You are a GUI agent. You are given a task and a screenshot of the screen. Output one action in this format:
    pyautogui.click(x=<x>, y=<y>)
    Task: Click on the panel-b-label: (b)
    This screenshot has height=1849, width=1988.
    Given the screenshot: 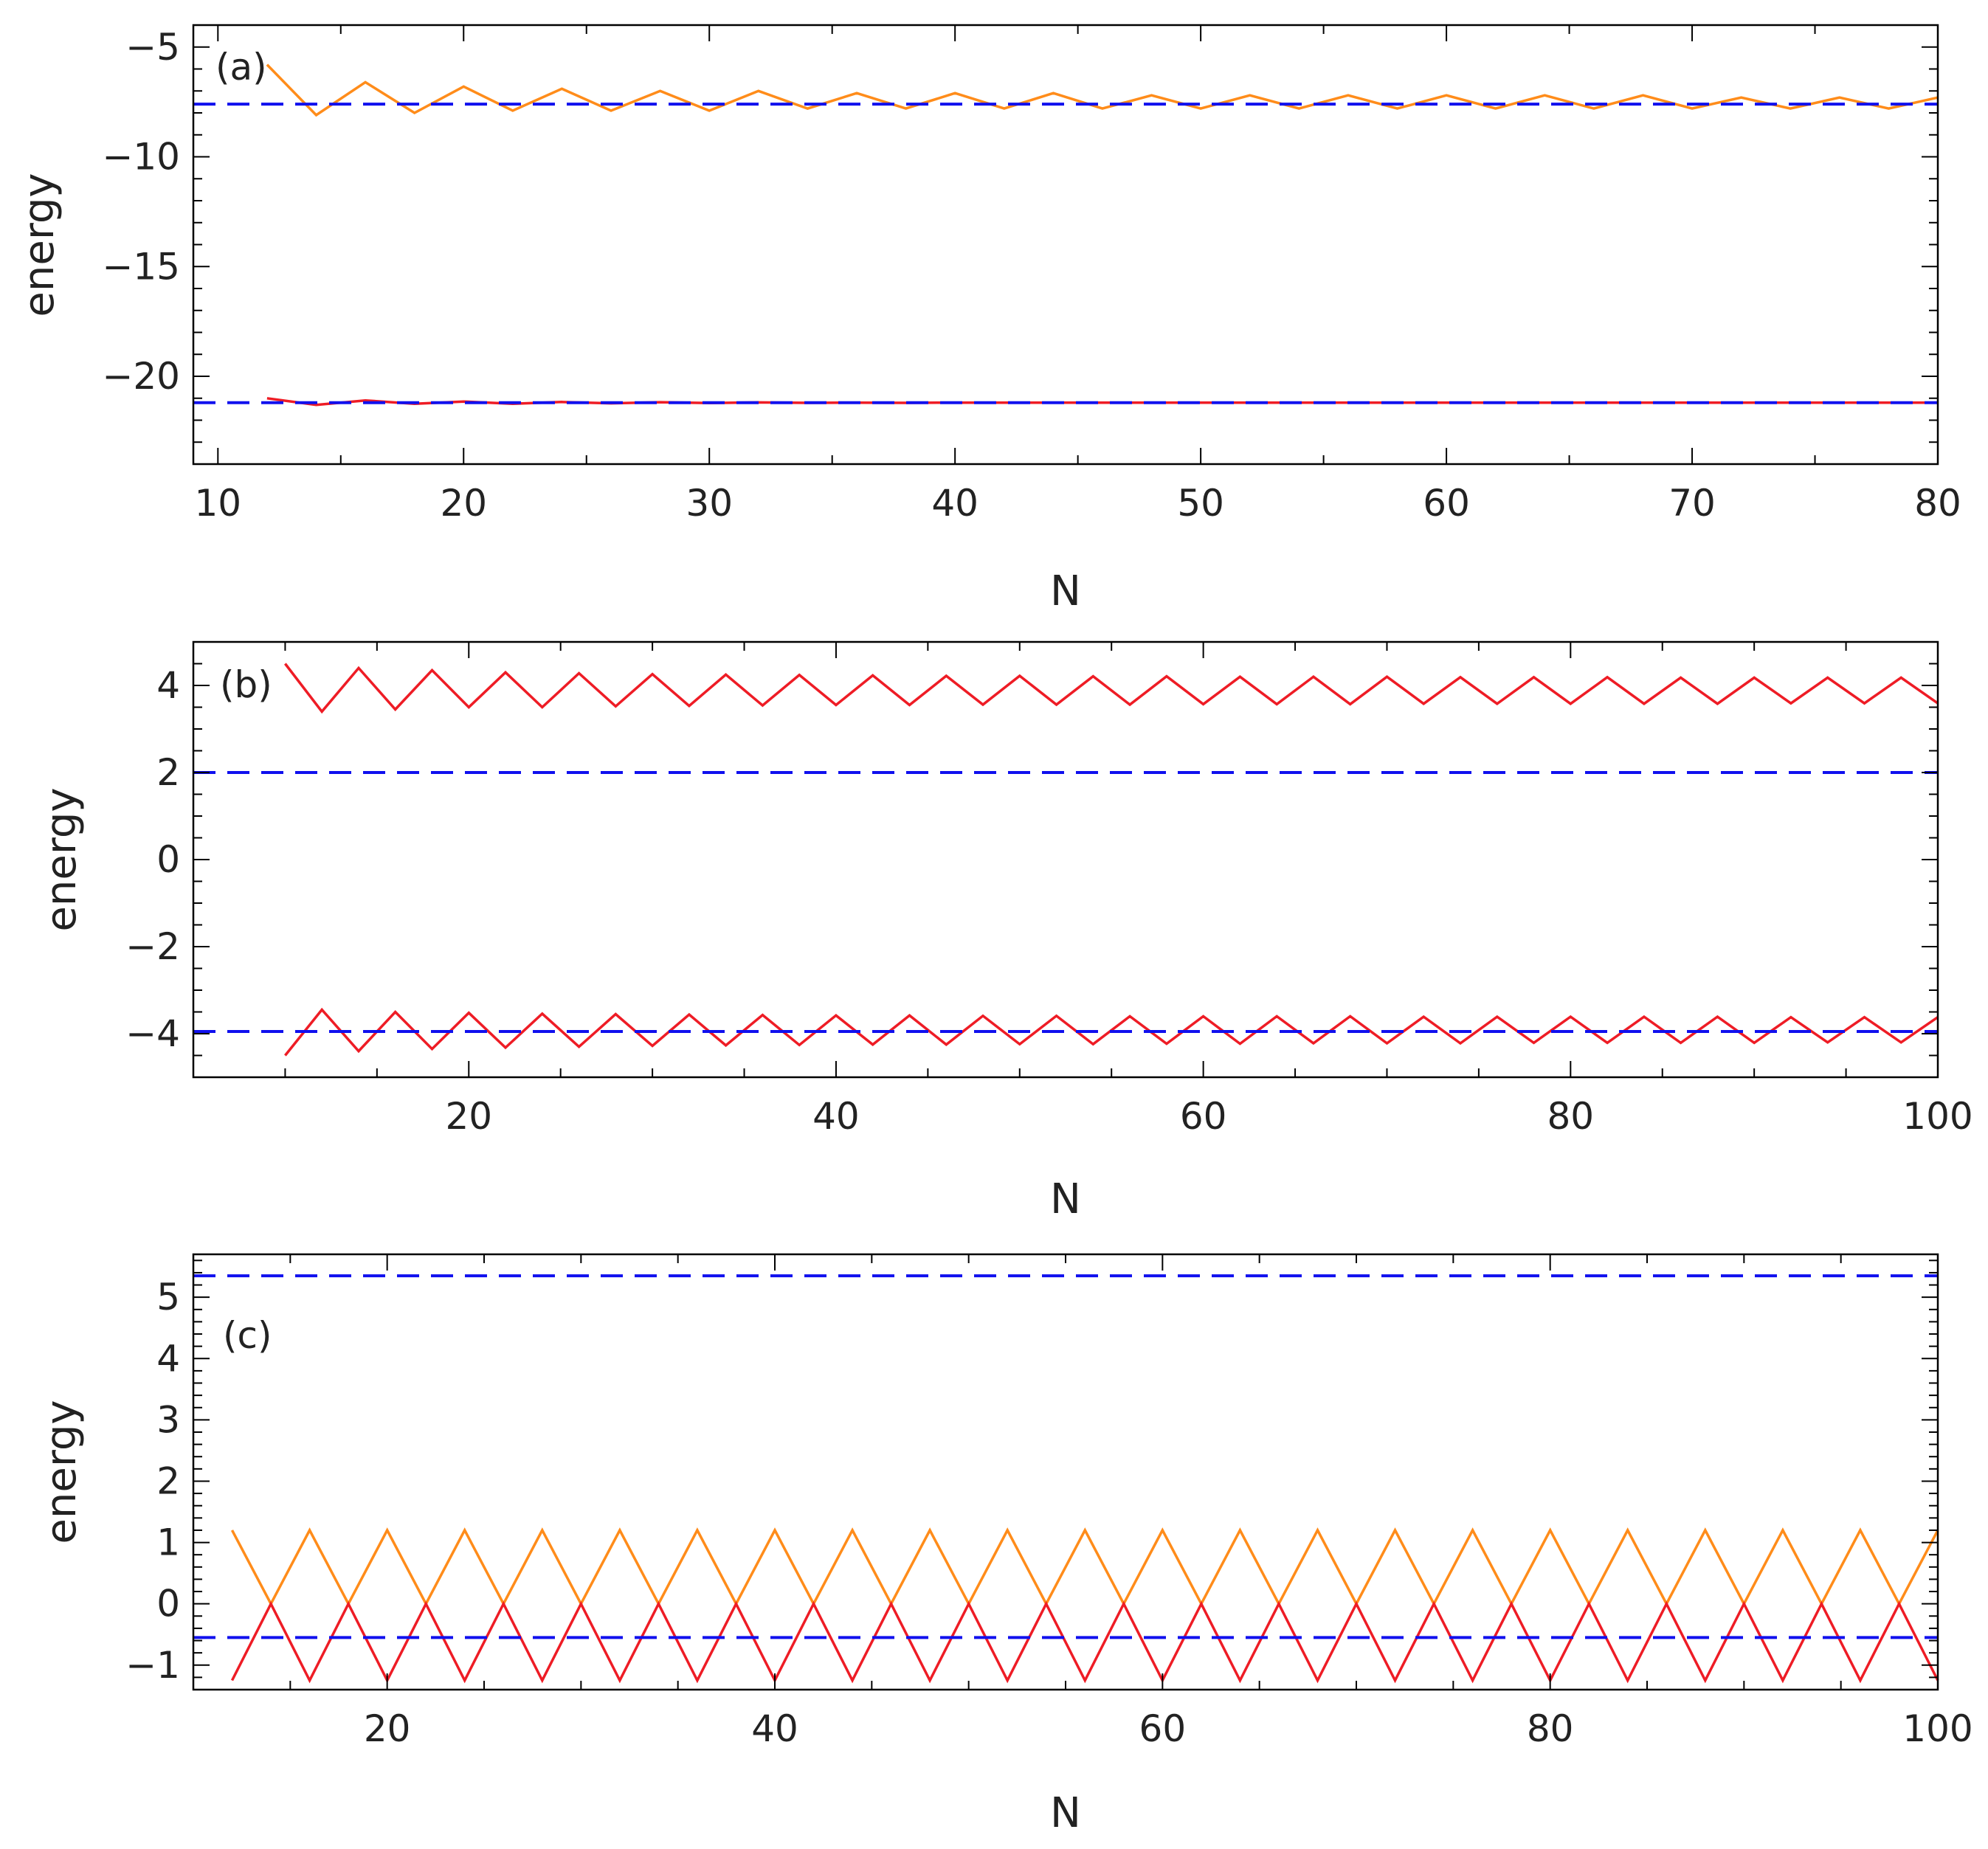 What is the action you would take?
    pyautogui.click(x=246, y=684)
    